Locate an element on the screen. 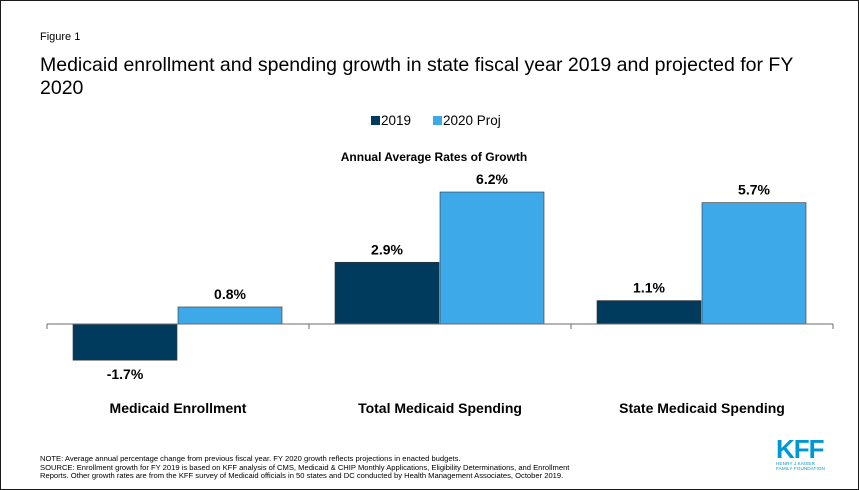 The width and height of the screenshot is (859, 490). category-label: Medicaid Enrollment is located at coordinates (178, 408).